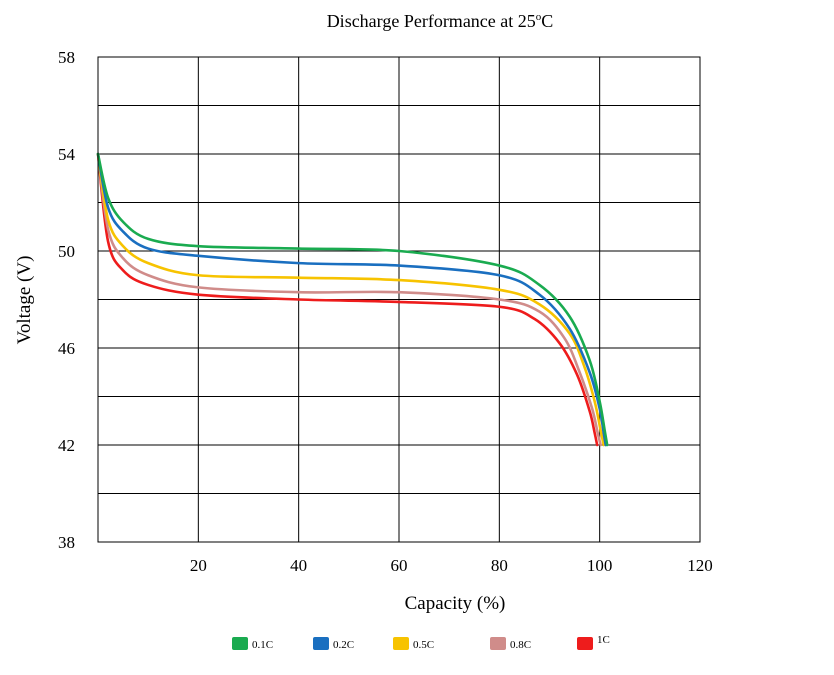 This screenshot has height=675, width=834. What do you see at coordinates (198, 565) in the screenshot?
I see `x-tick-label: 20` at bounding box center [198, 565].